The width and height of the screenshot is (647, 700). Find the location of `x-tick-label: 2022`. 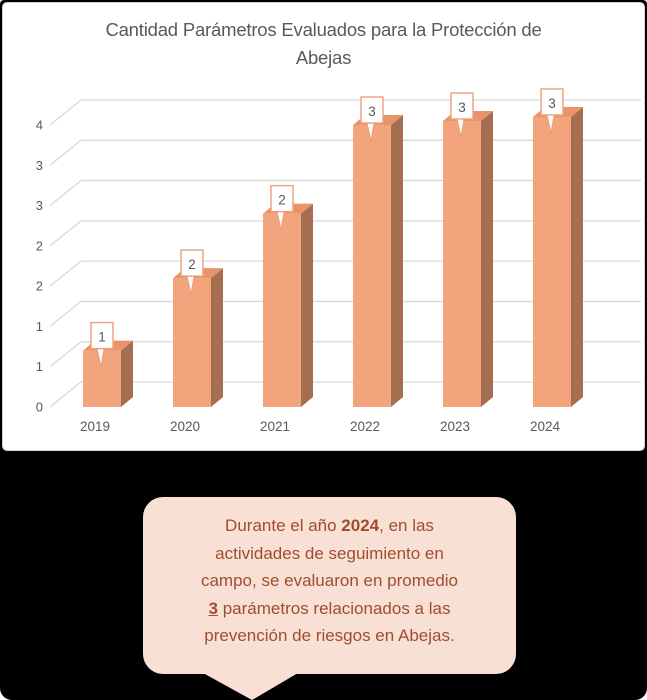

x-tick-label: 2022 is located at coordinates (365, 426).